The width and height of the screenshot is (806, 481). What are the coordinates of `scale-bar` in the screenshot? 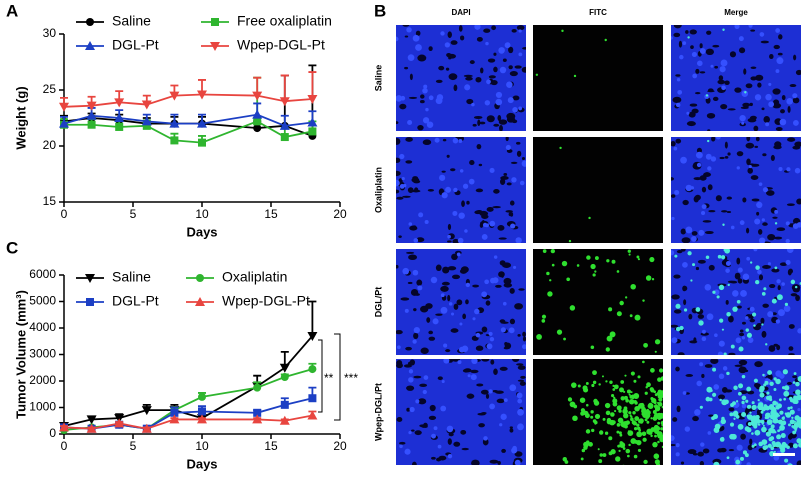 It's located at (784, 454).